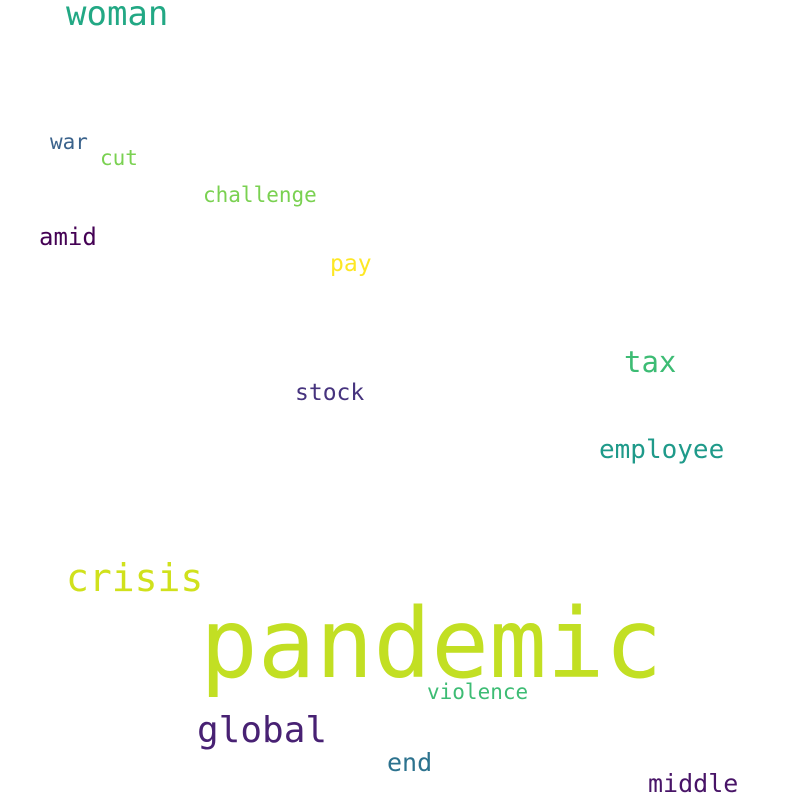 Image resolution: width=800 pixels, height=800 pixels. What do you see at coordinates (262, 730) in the screenshot?
I see `word-global: global` at bounding box center [262, 730].